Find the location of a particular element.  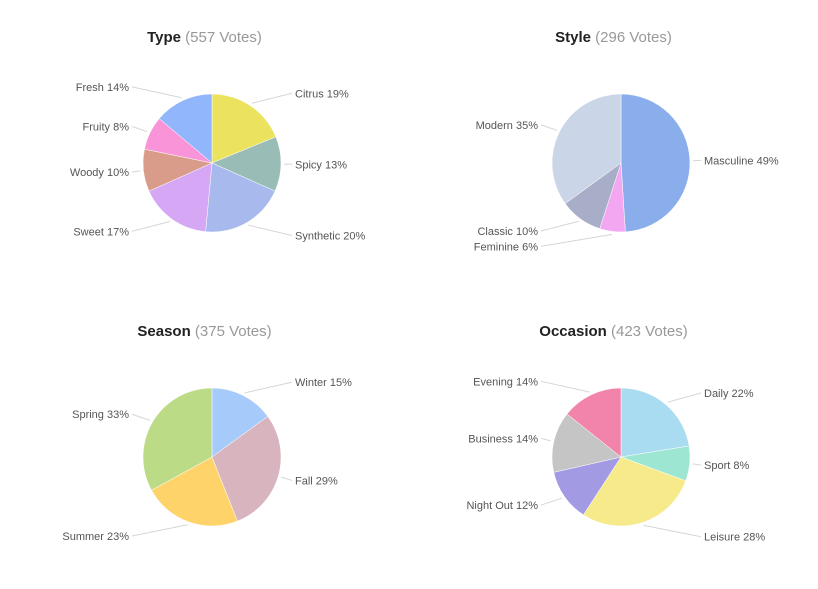

leader-line-feminine is located at coordinates (576, 240).